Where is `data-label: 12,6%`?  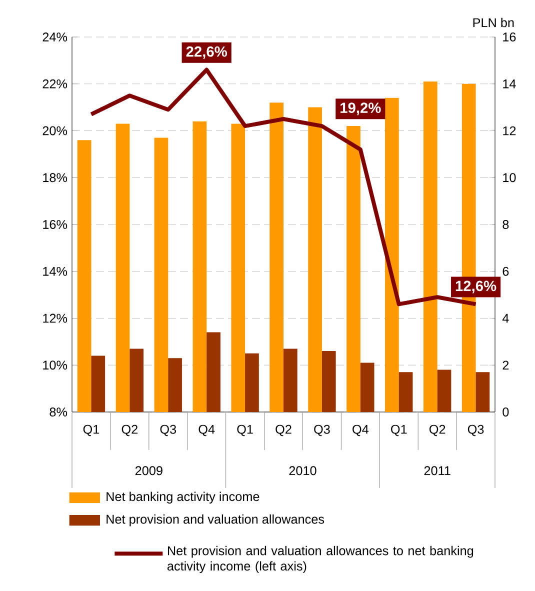 data-label: 12,6% is located at coordinates (476, 287).